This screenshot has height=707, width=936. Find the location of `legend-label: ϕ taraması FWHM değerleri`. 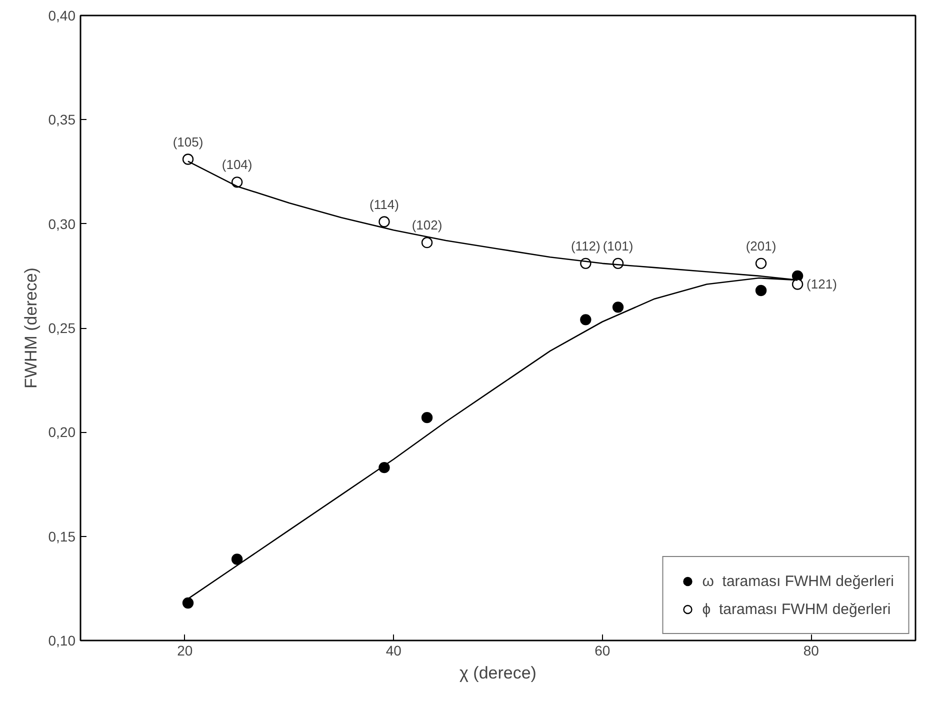

legend-label: ϕ taraması FWHM değerleri is located at coordinates (796, 609).